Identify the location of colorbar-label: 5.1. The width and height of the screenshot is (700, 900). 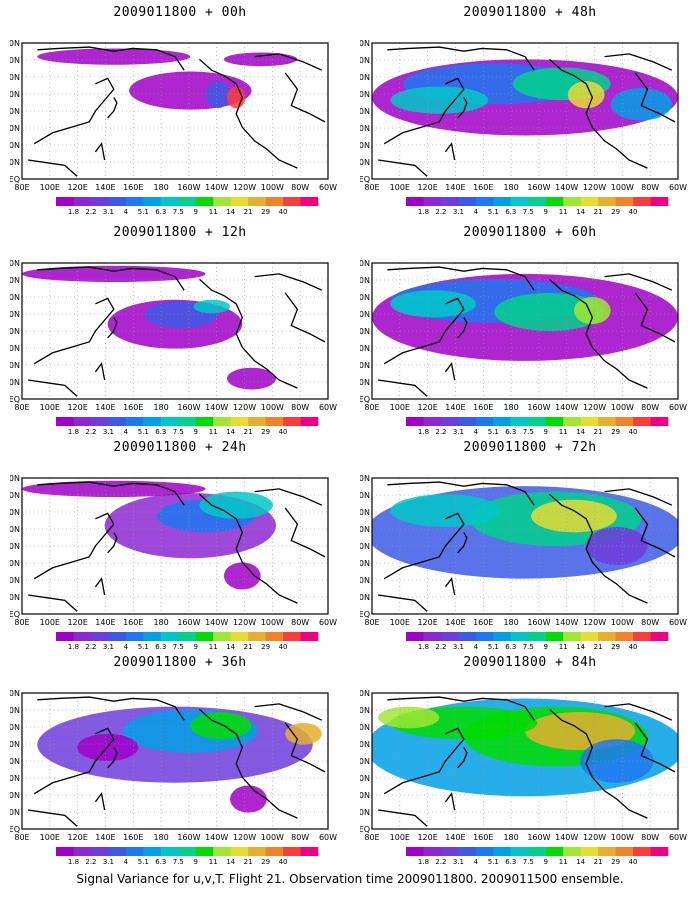
(493, 646).